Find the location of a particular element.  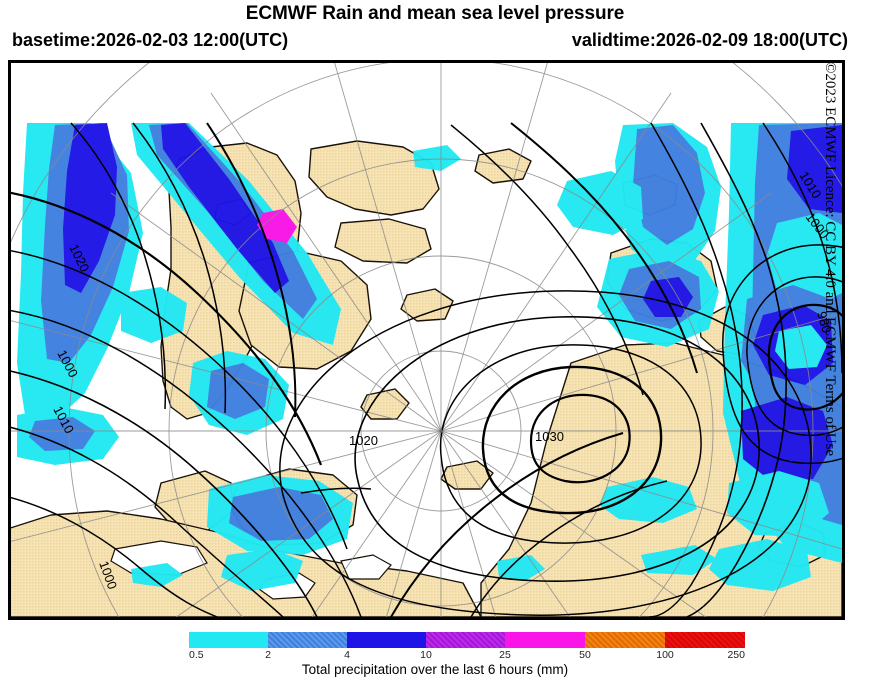

isobar-1030-inner is located at coordinates (580, 438).